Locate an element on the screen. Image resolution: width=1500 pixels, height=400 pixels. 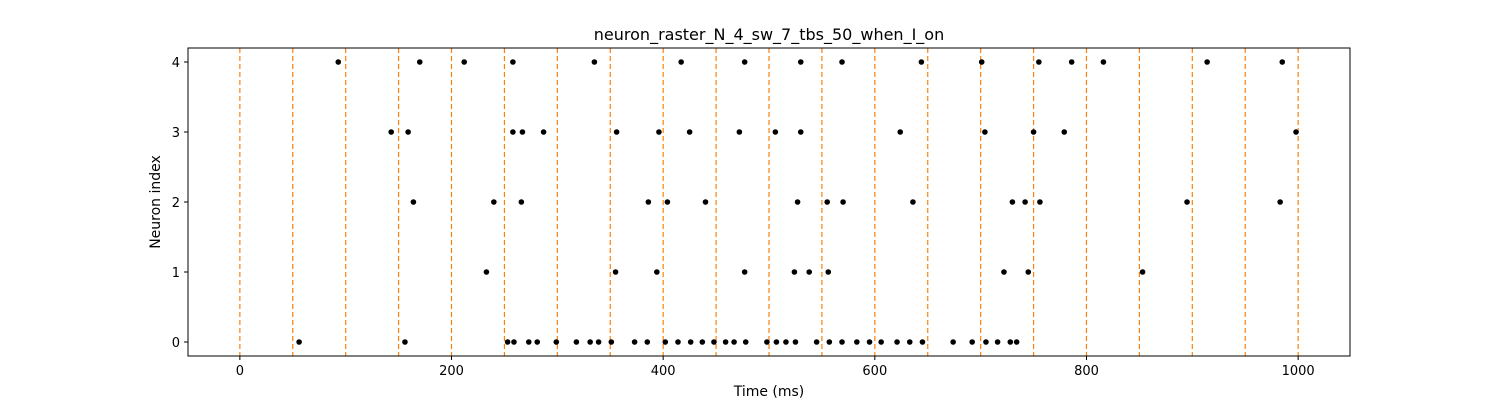
y-axis-label: Neuron index is located at coordinates (156, 202).